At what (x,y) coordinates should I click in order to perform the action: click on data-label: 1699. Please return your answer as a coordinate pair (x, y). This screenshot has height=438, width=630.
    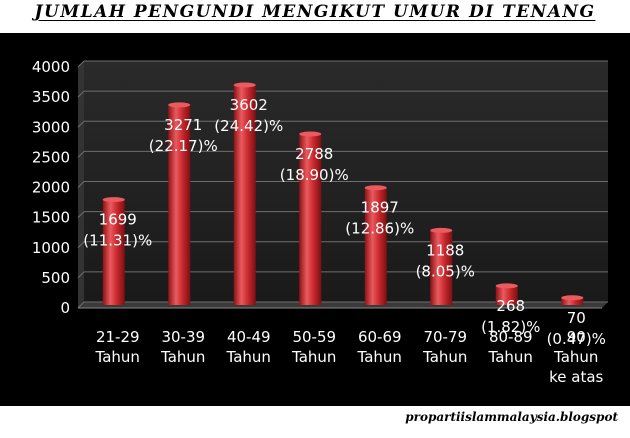
    Looking at the image, I should click on (118, 220).